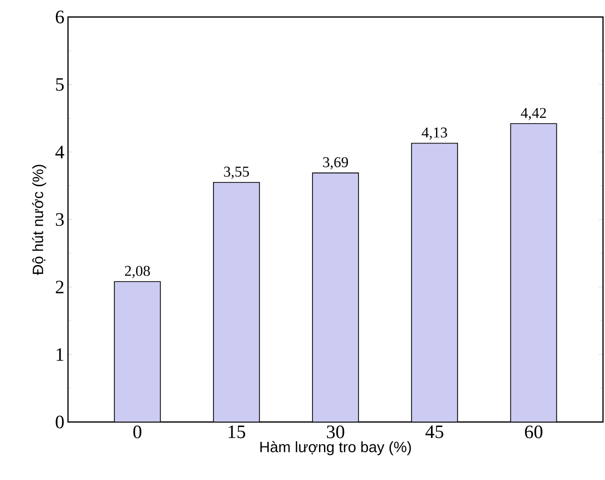  What do you see at coordinates (60, 84) in the screenshot?
I see `y-tick-label: 5` at bounding box center [60, 84].